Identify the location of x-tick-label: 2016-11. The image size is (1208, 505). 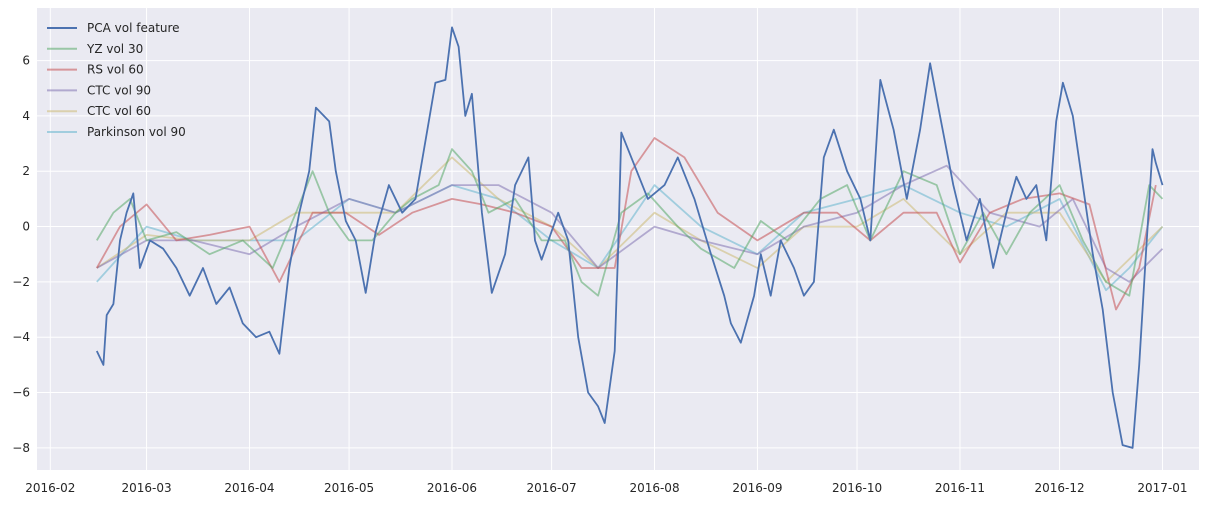
(960, 488).